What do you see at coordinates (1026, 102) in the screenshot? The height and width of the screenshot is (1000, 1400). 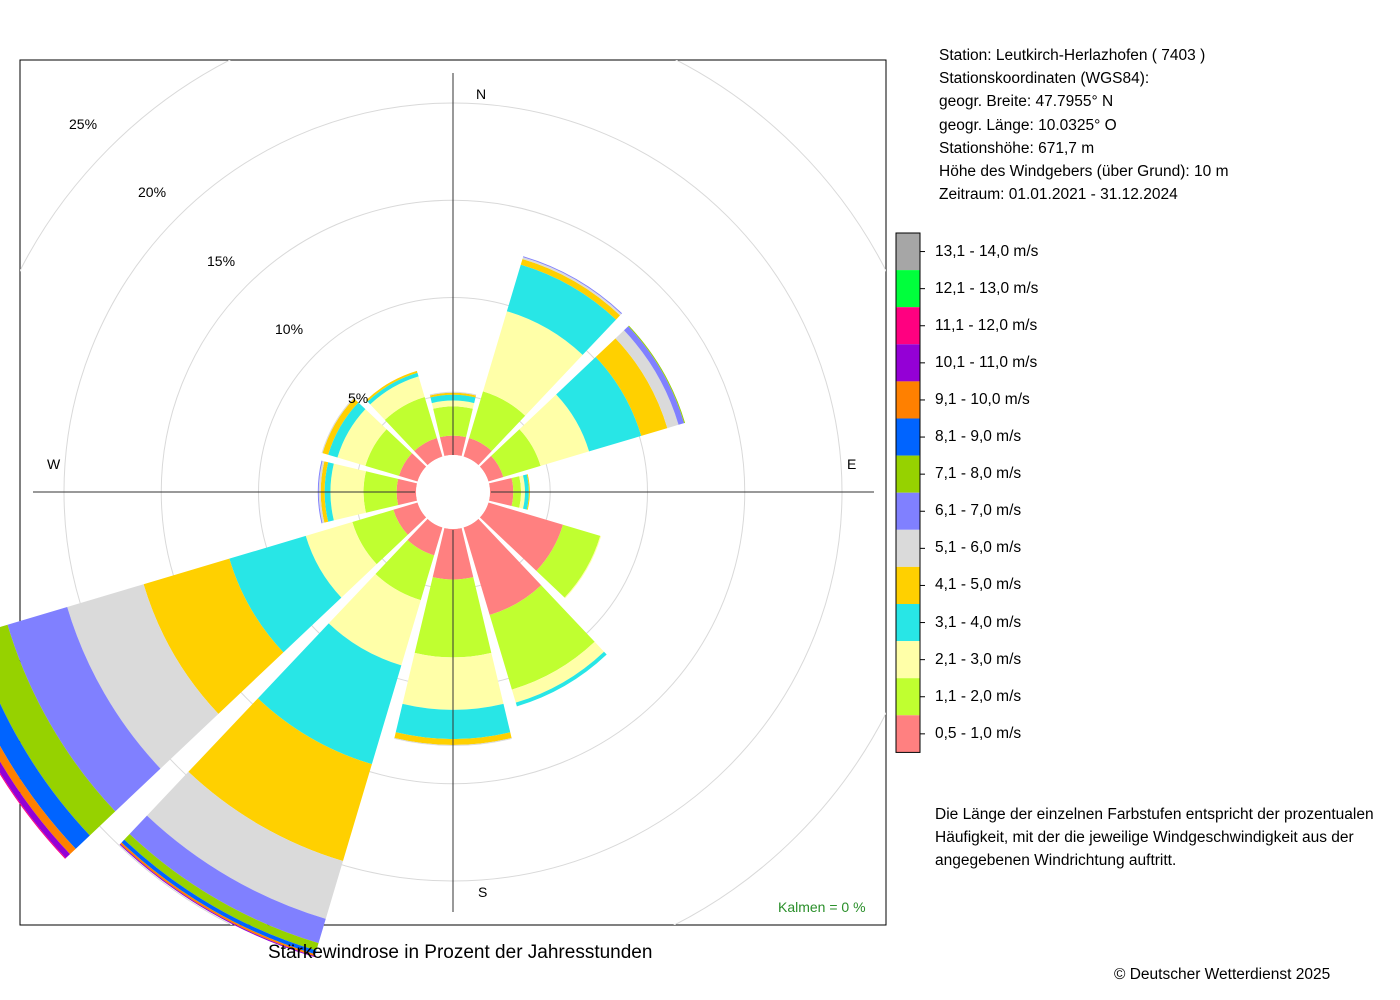 I see `station-latitude: geogr. Breite: 47.7955° N` at bounding box center [1026, 102].